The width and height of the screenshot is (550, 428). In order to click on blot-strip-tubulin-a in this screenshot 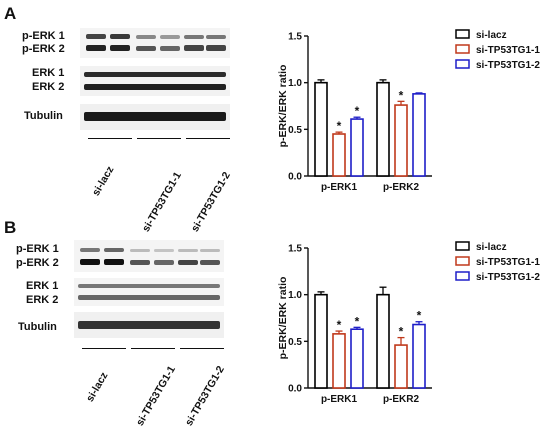, I will do `click(155, 117)`.